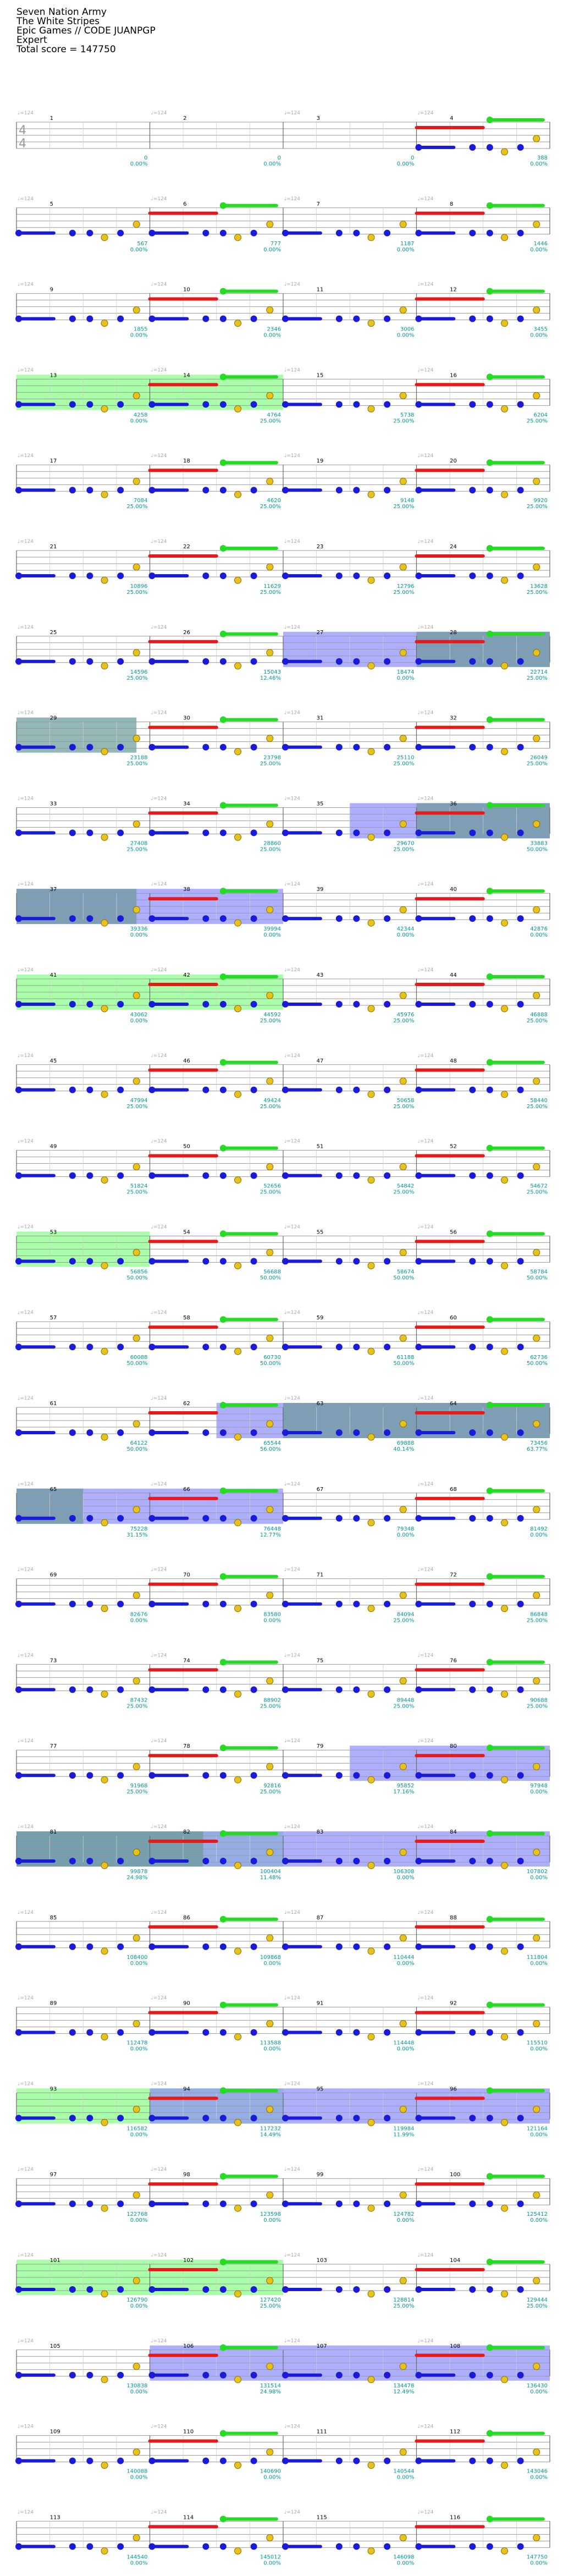 The height and width of the screenshot is (2576, 563). Describe the element at coordinates (407, 415) in the screenshot. I see `measure-score: 5738` at that location.